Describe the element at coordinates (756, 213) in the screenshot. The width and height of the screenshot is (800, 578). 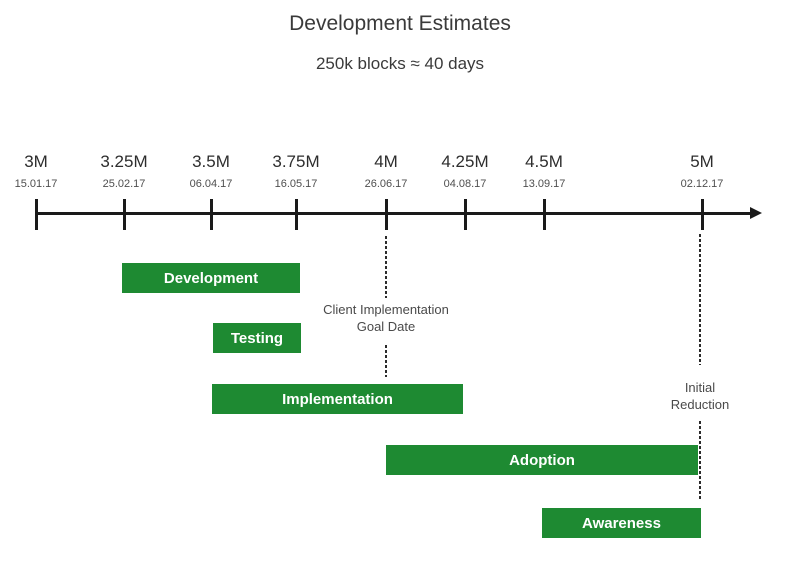
I see `timeline-arrowhead-icon` at that location.